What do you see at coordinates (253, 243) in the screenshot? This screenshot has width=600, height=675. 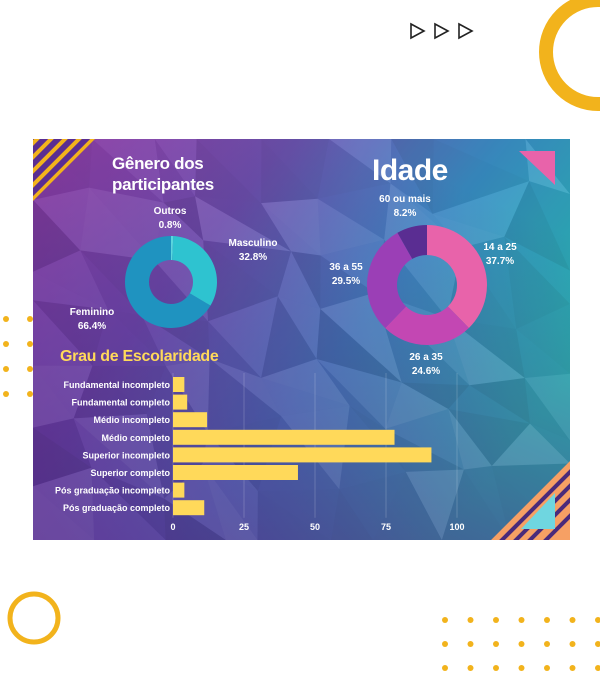 I see `label-name: Masculino` at bounding box center [253, 243].